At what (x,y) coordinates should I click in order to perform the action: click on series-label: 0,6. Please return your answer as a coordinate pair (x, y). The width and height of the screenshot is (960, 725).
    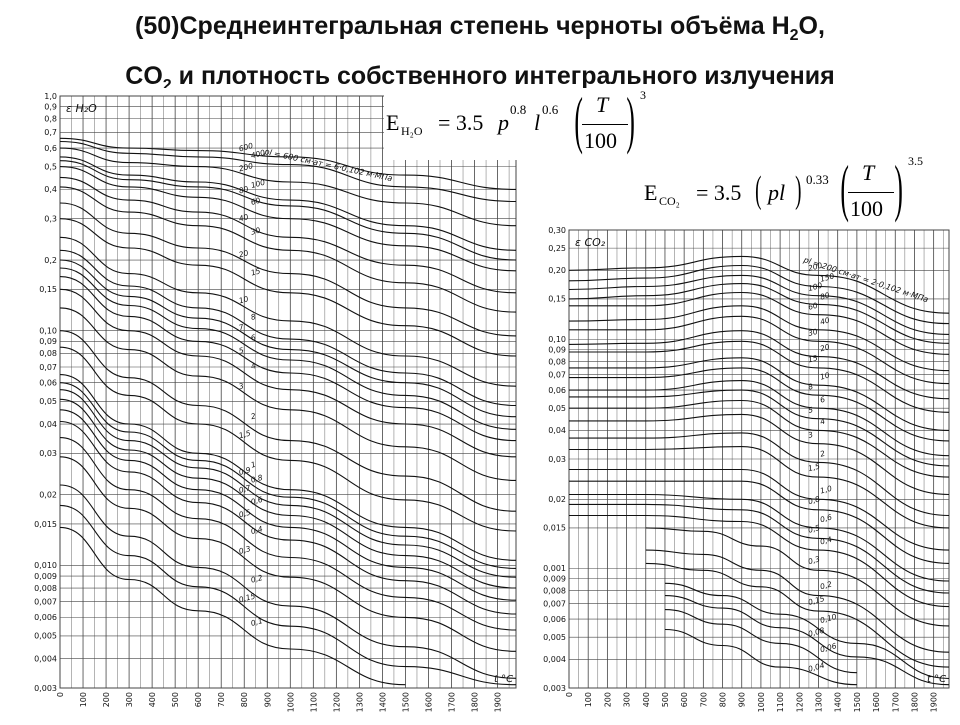
    Looking at the image, I should click on (257, 501).